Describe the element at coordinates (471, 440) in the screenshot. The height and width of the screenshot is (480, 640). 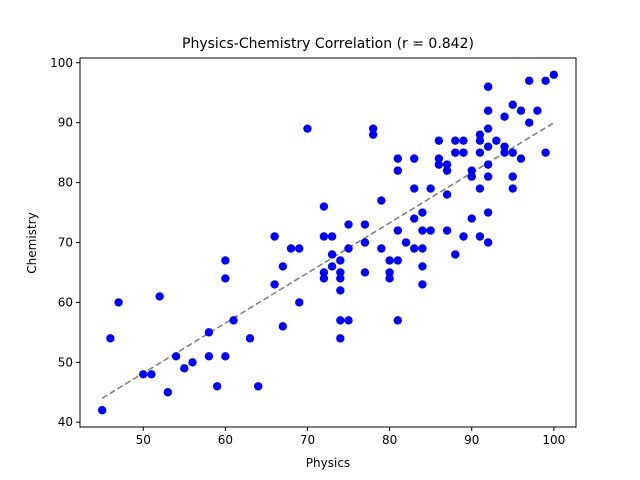
I see `x-tick-label: 90` at that location.